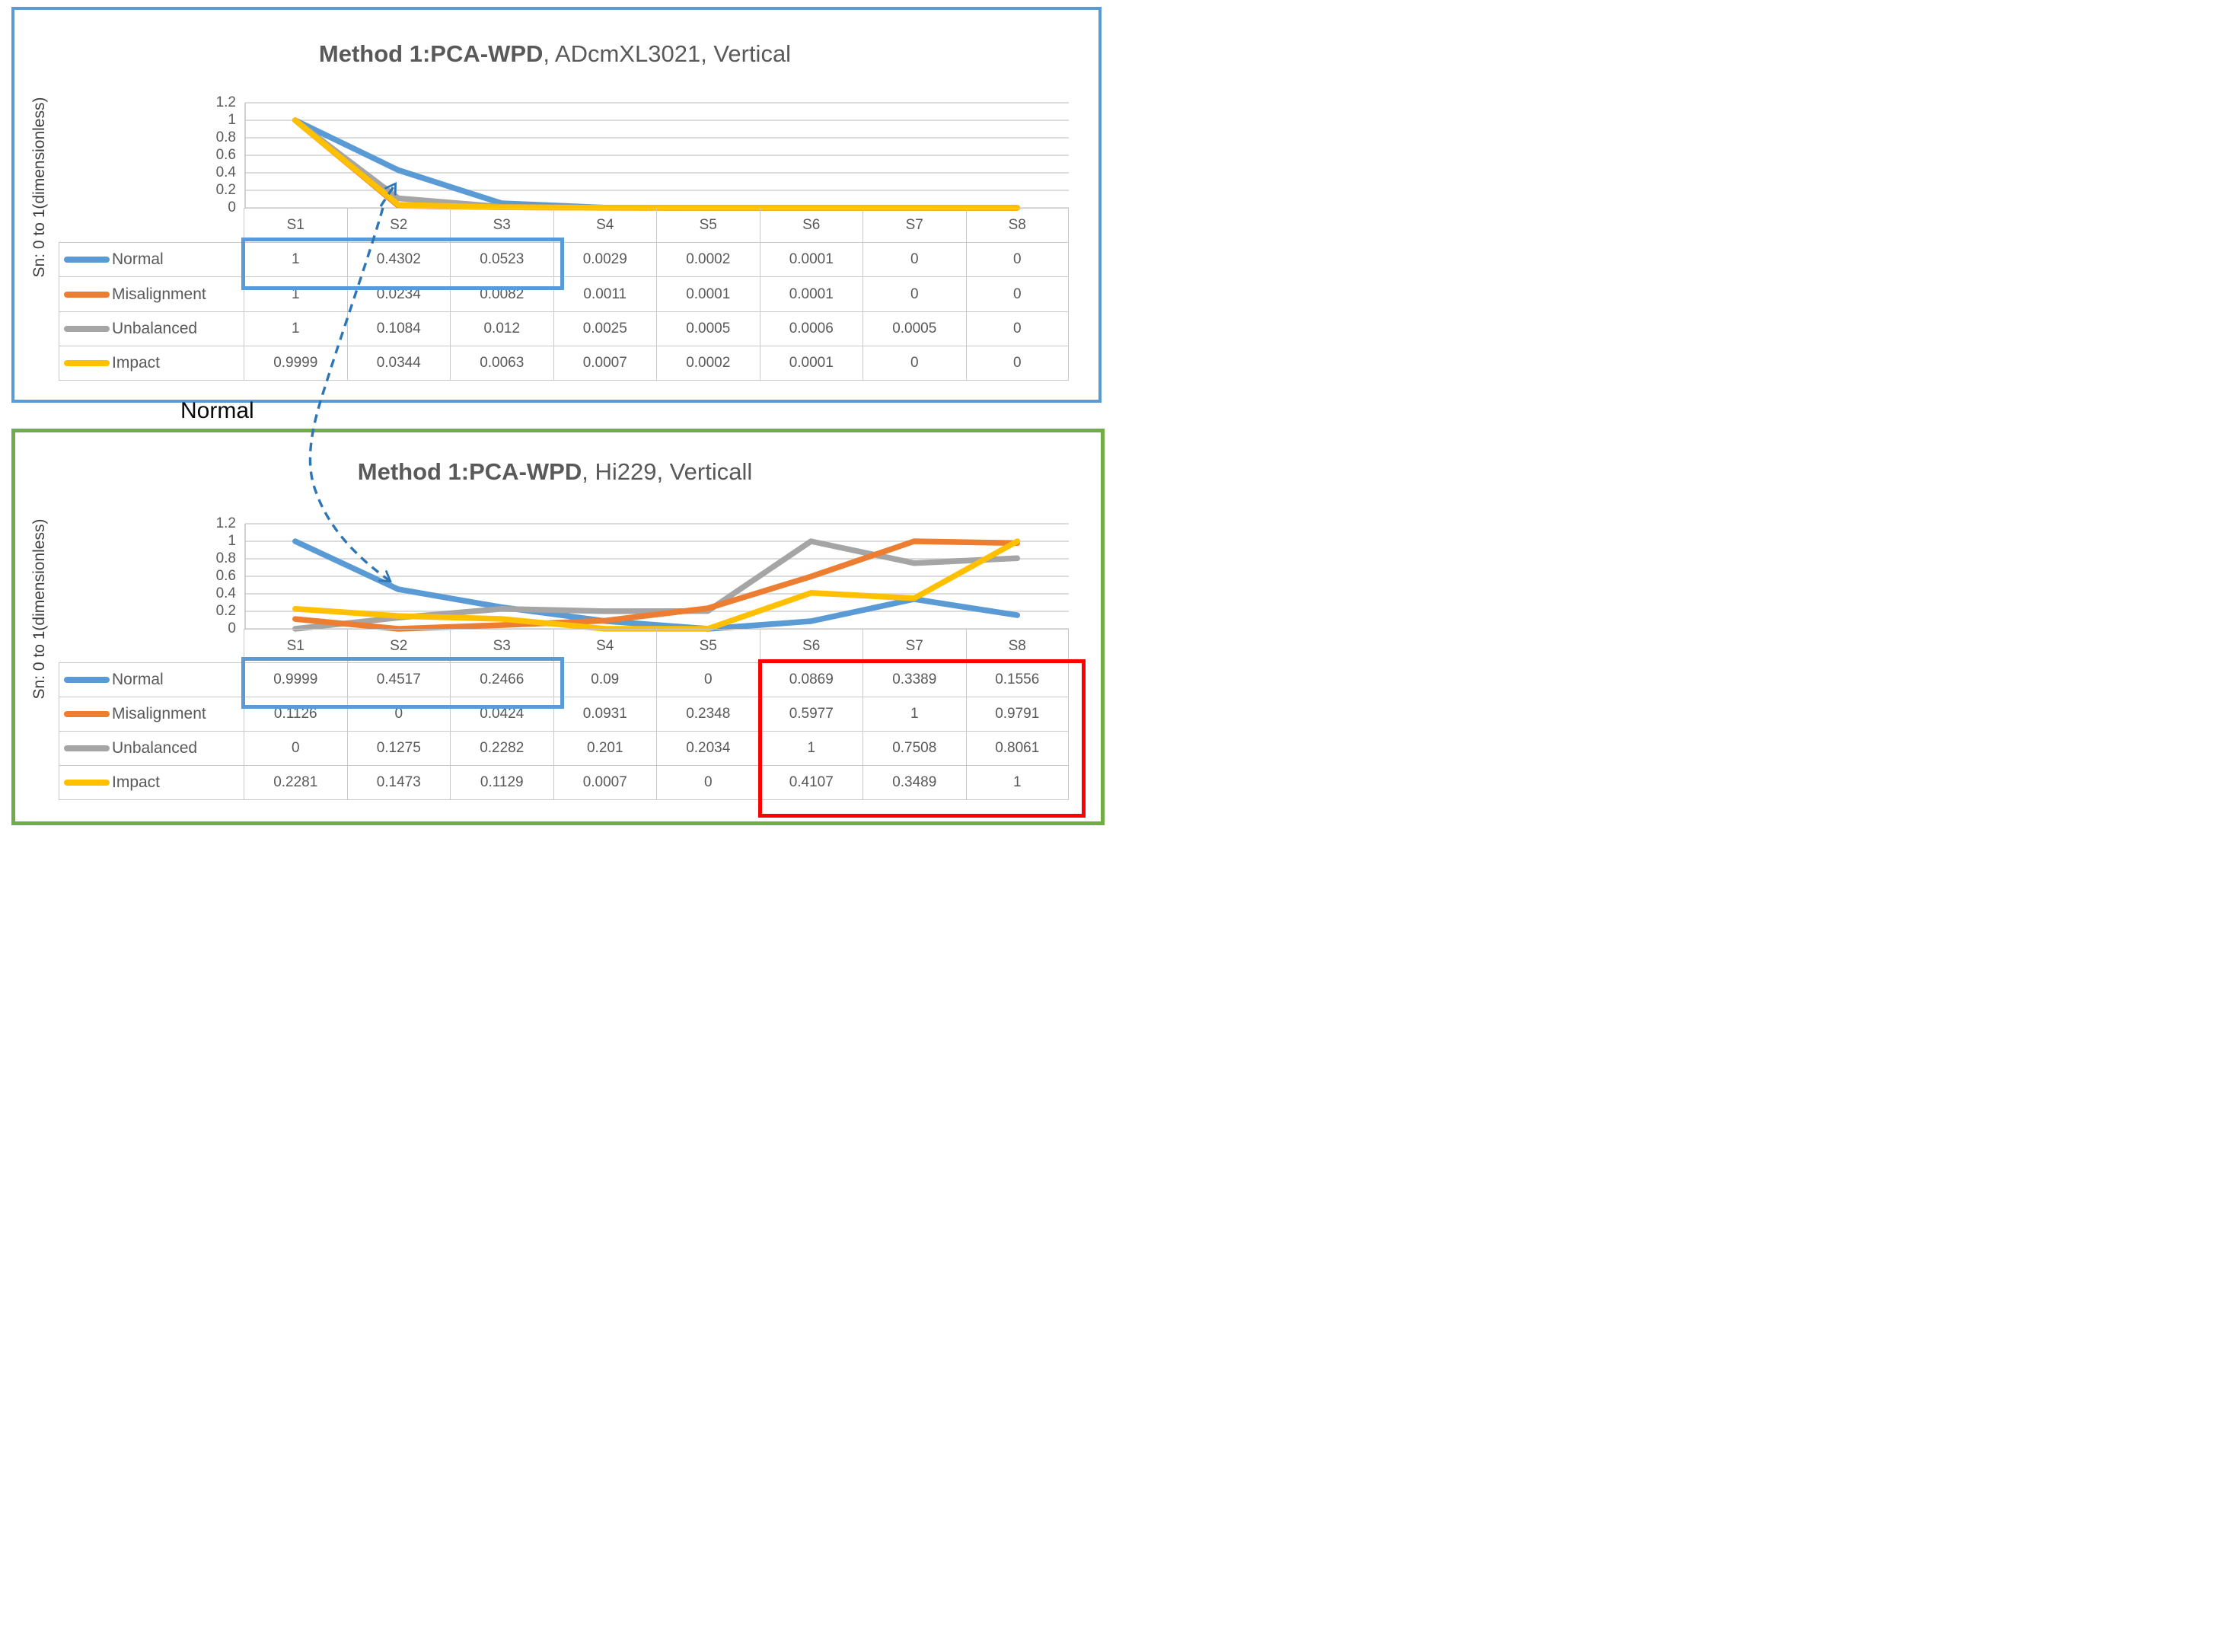 This screenshot has height=1652, width=2216. I want to click on bottom-chart-title: Method 1:PCA-WPD, Hi229, Verticall, so click(554, 472).